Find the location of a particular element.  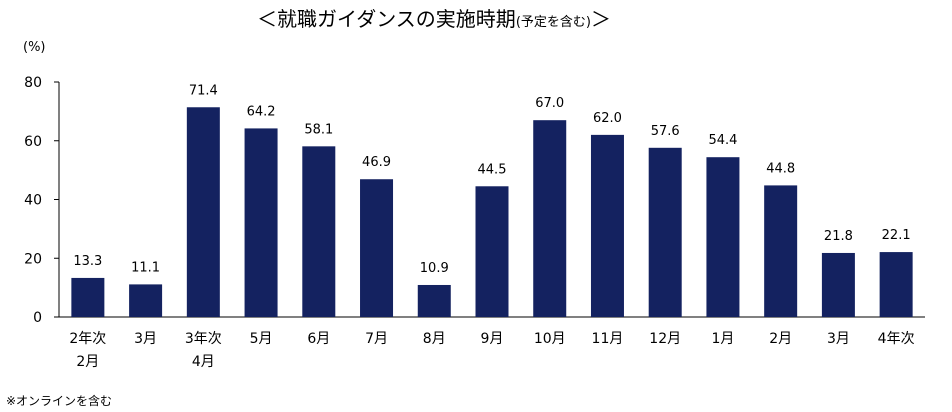

category-label: 10月 is located at coordinates (550, 339).